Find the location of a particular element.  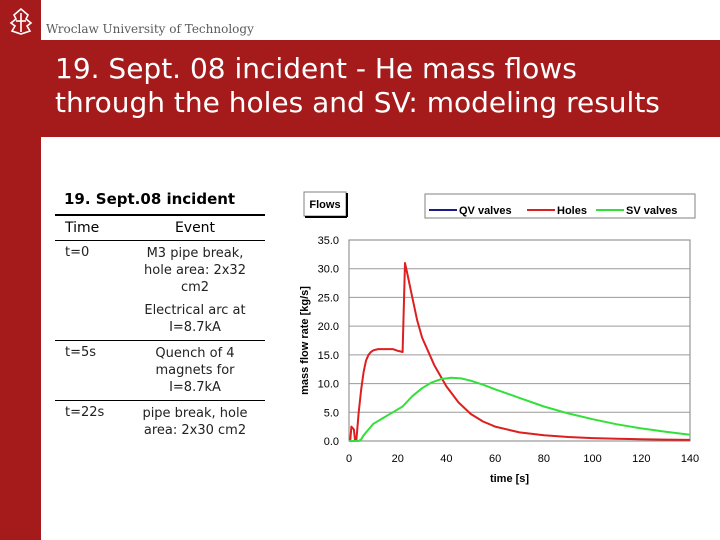

x-tick-label: 100 is located at coordinates (592, 459).